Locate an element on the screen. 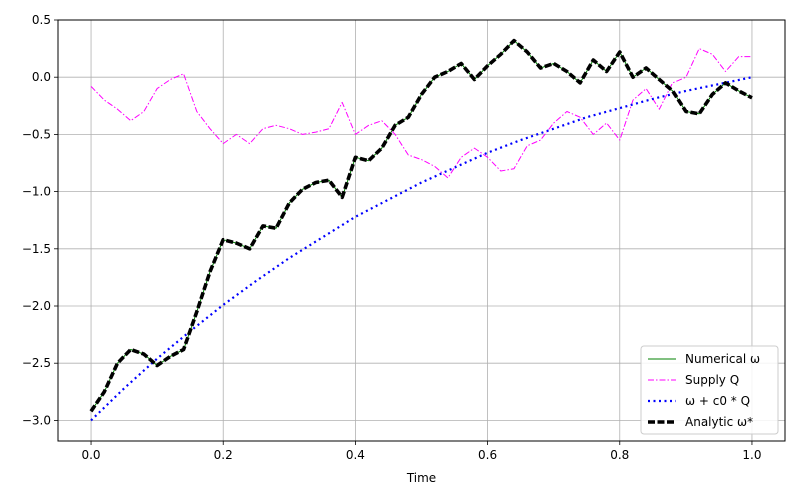  legend-label: Supply Q is located at coordinates (712, 380).